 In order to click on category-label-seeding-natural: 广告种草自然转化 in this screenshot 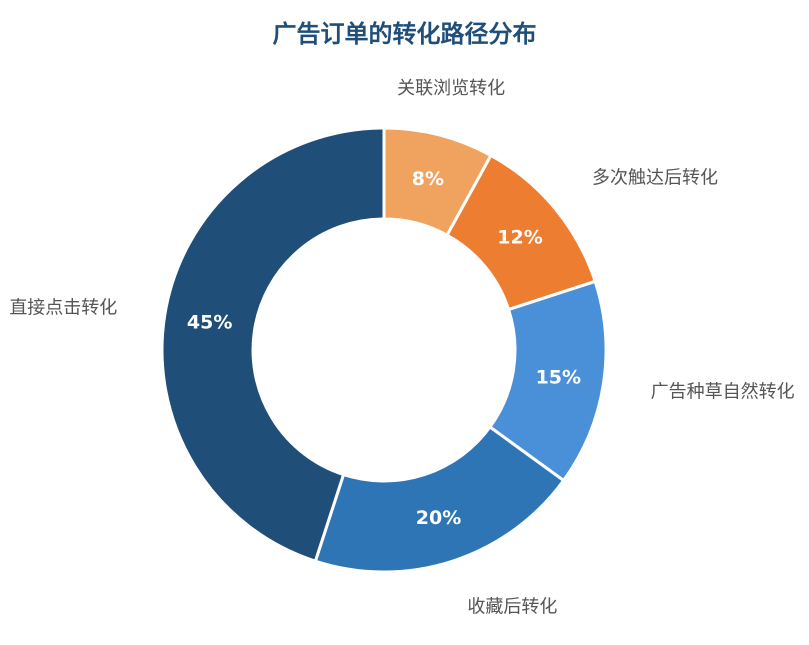, I will do `click(723, 392)`.